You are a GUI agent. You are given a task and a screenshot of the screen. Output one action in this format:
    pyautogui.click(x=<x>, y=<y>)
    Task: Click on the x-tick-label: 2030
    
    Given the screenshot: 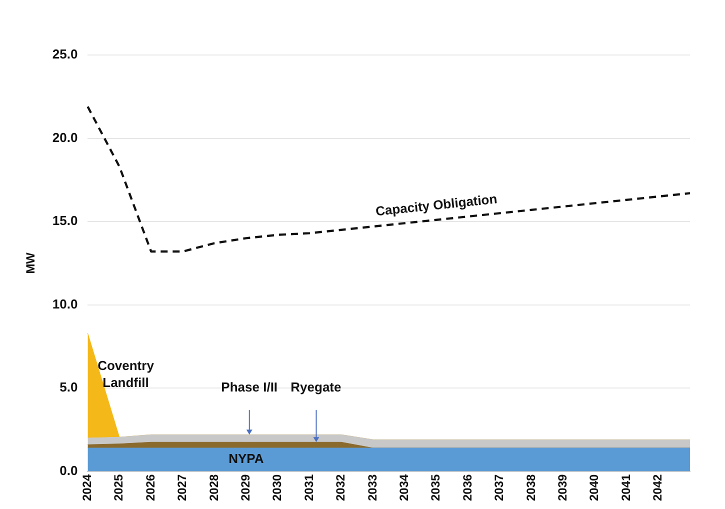 What is the action you would take?
    pyautogui.click(x=277, y=488)
    